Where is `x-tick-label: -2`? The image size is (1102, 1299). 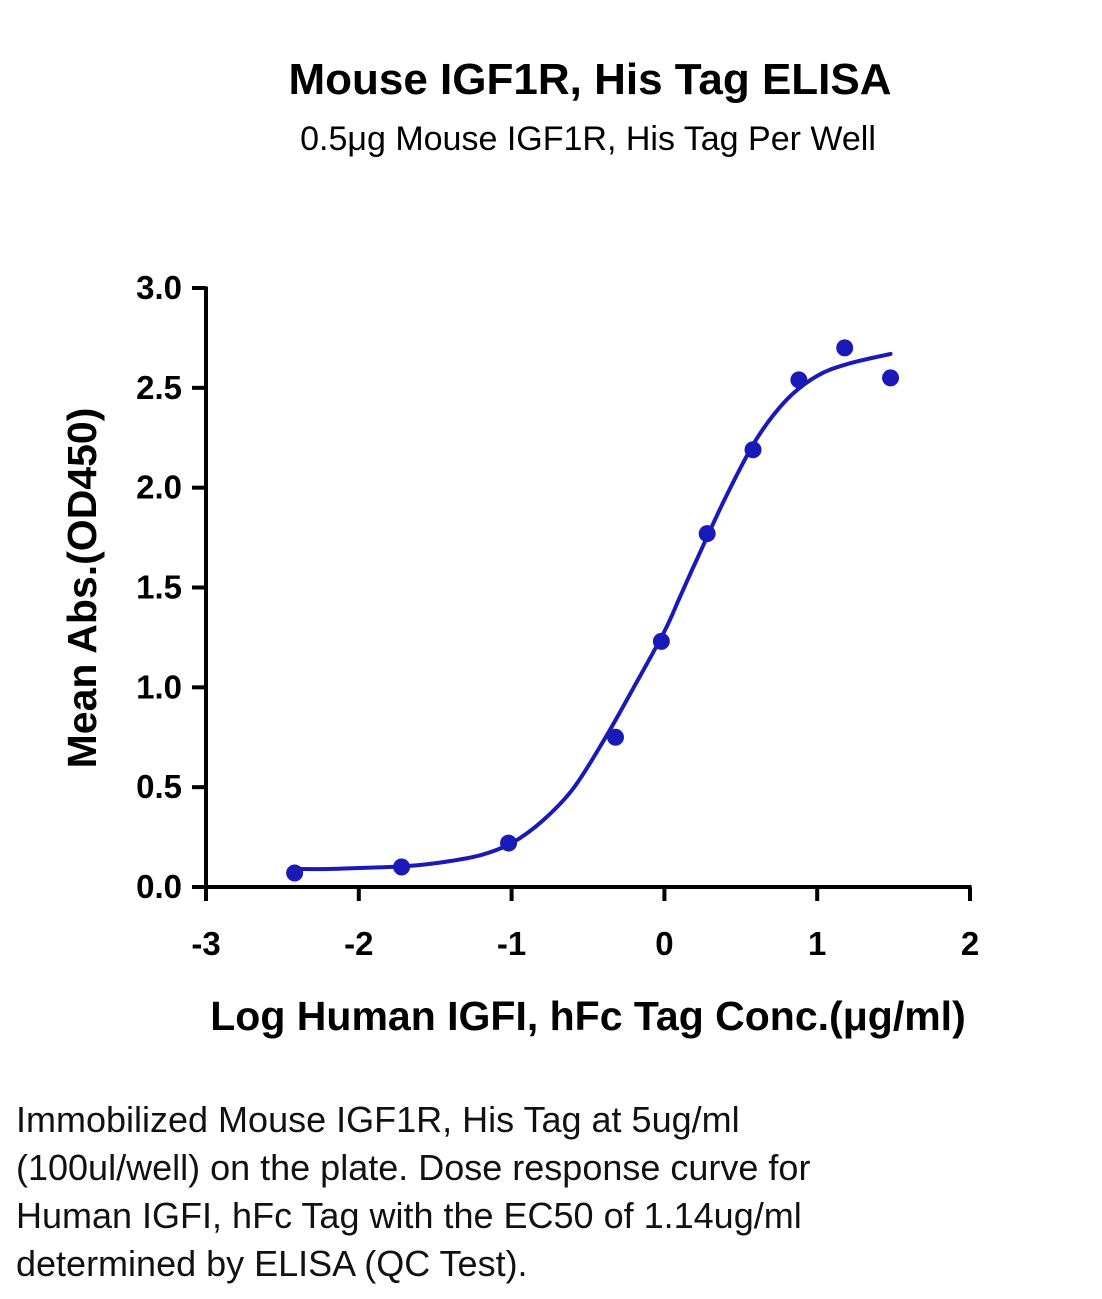 x-tick-label: -2 is located at coordinates (358, 943).